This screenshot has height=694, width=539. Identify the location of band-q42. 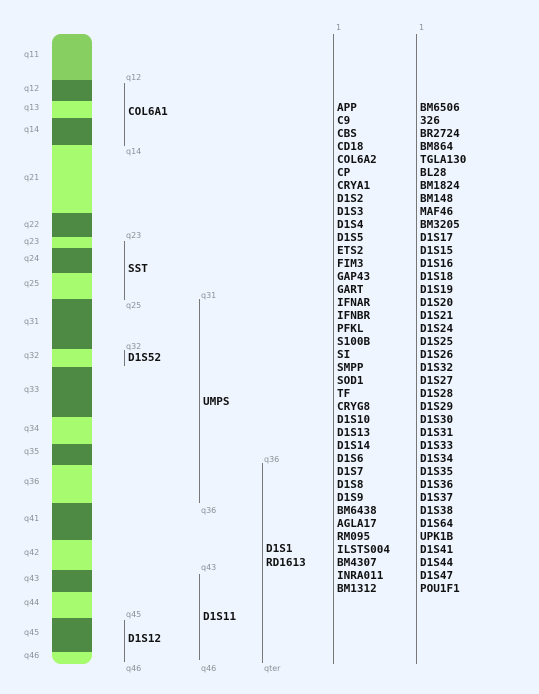
(72, 555).